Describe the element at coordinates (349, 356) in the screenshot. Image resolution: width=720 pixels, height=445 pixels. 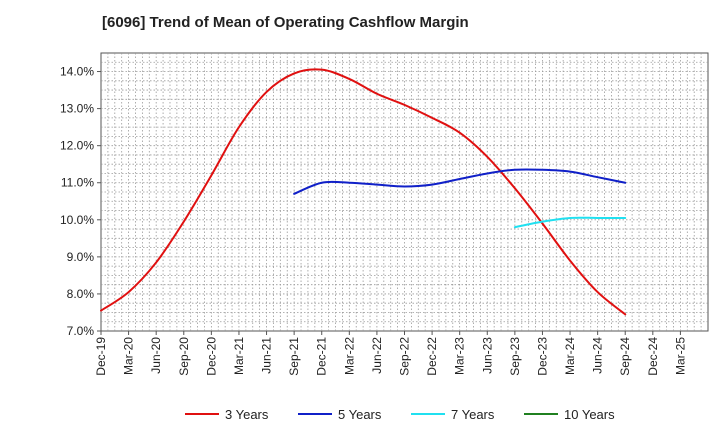
I see `x-tick-label: Mar-22` at that location.